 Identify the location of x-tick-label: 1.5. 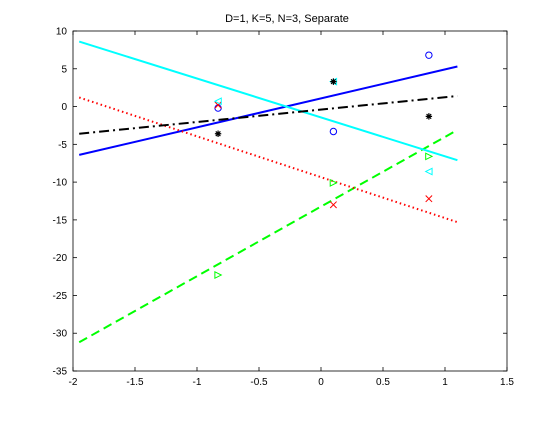
(507, 382).